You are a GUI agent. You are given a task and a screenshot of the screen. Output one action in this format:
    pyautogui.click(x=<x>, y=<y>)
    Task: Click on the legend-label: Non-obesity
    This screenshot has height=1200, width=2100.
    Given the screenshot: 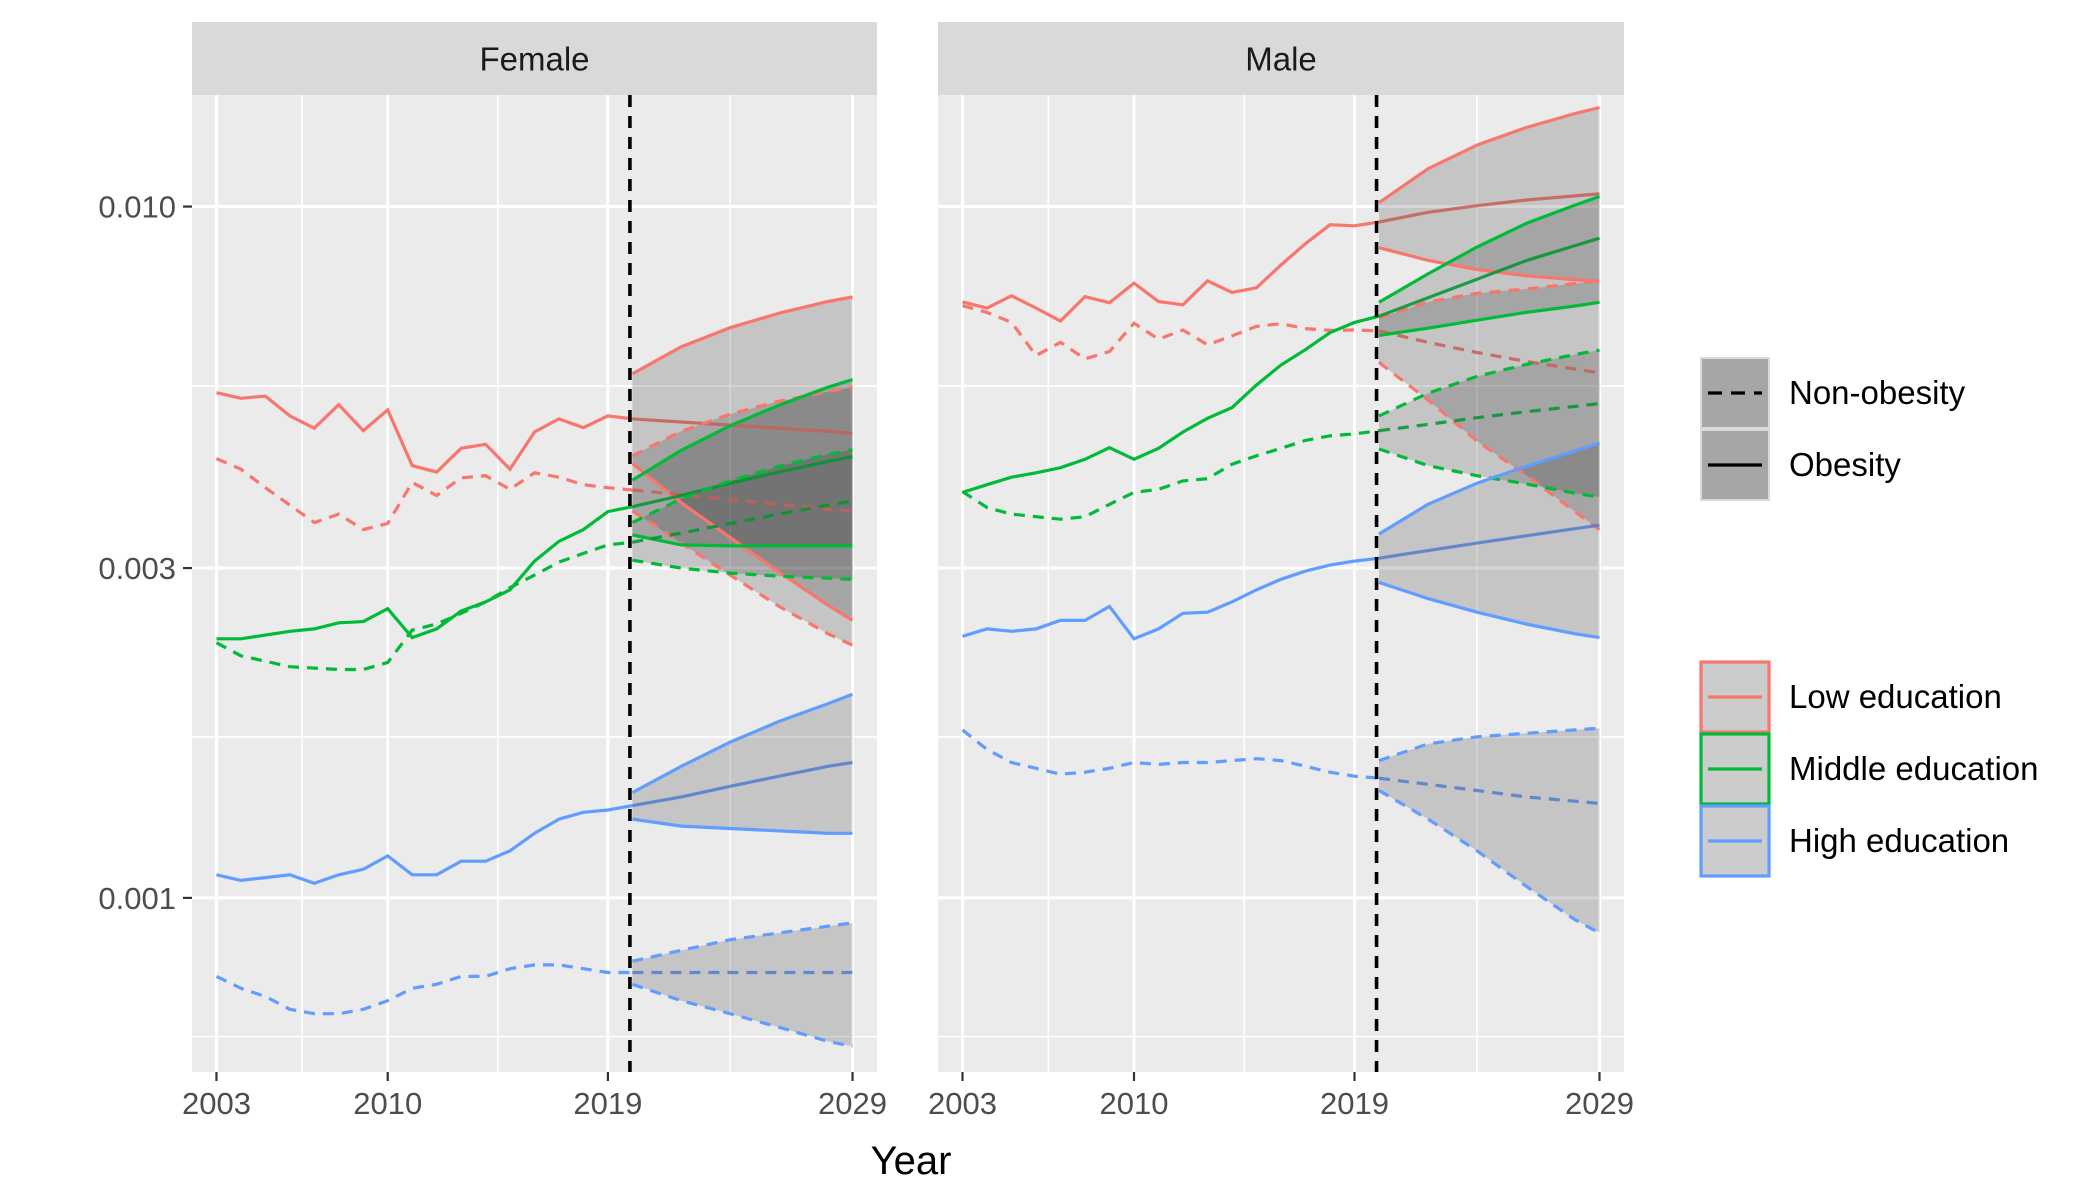 What is the action you would take?
    pyautogui.click(x=1877, y=392)
    